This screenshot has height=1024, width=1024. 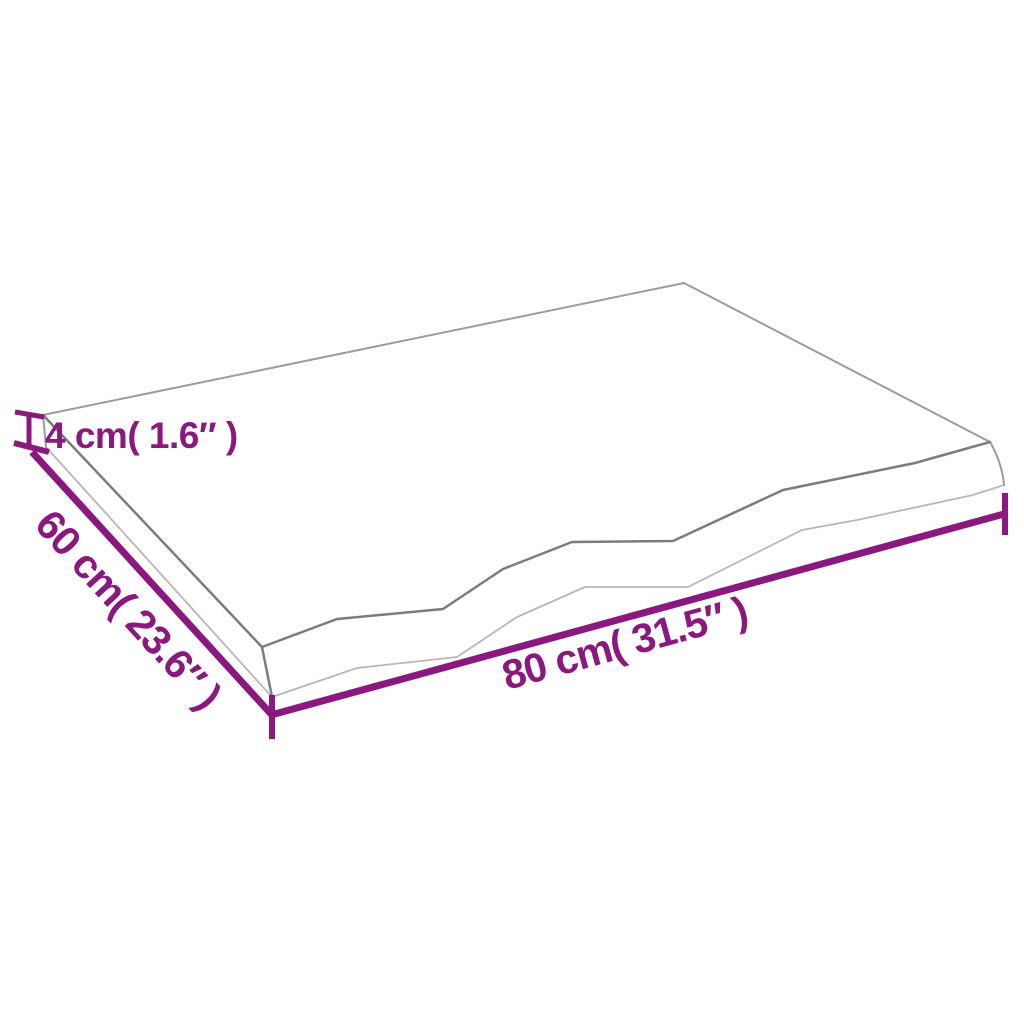 I want to click on board-left-corner-thickness-edge, so click(x=44, y=431).